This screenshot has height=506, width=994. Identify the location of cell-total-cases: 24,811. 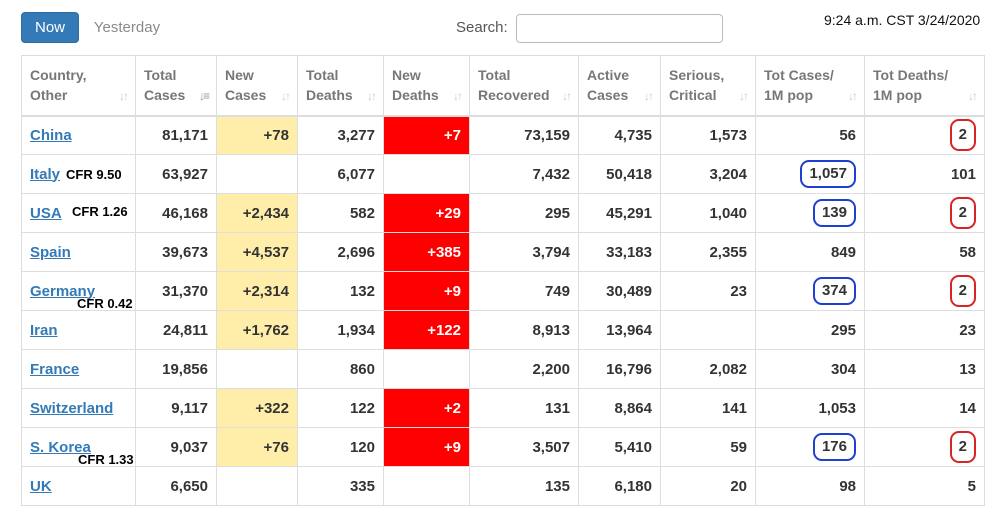
(176, 330).